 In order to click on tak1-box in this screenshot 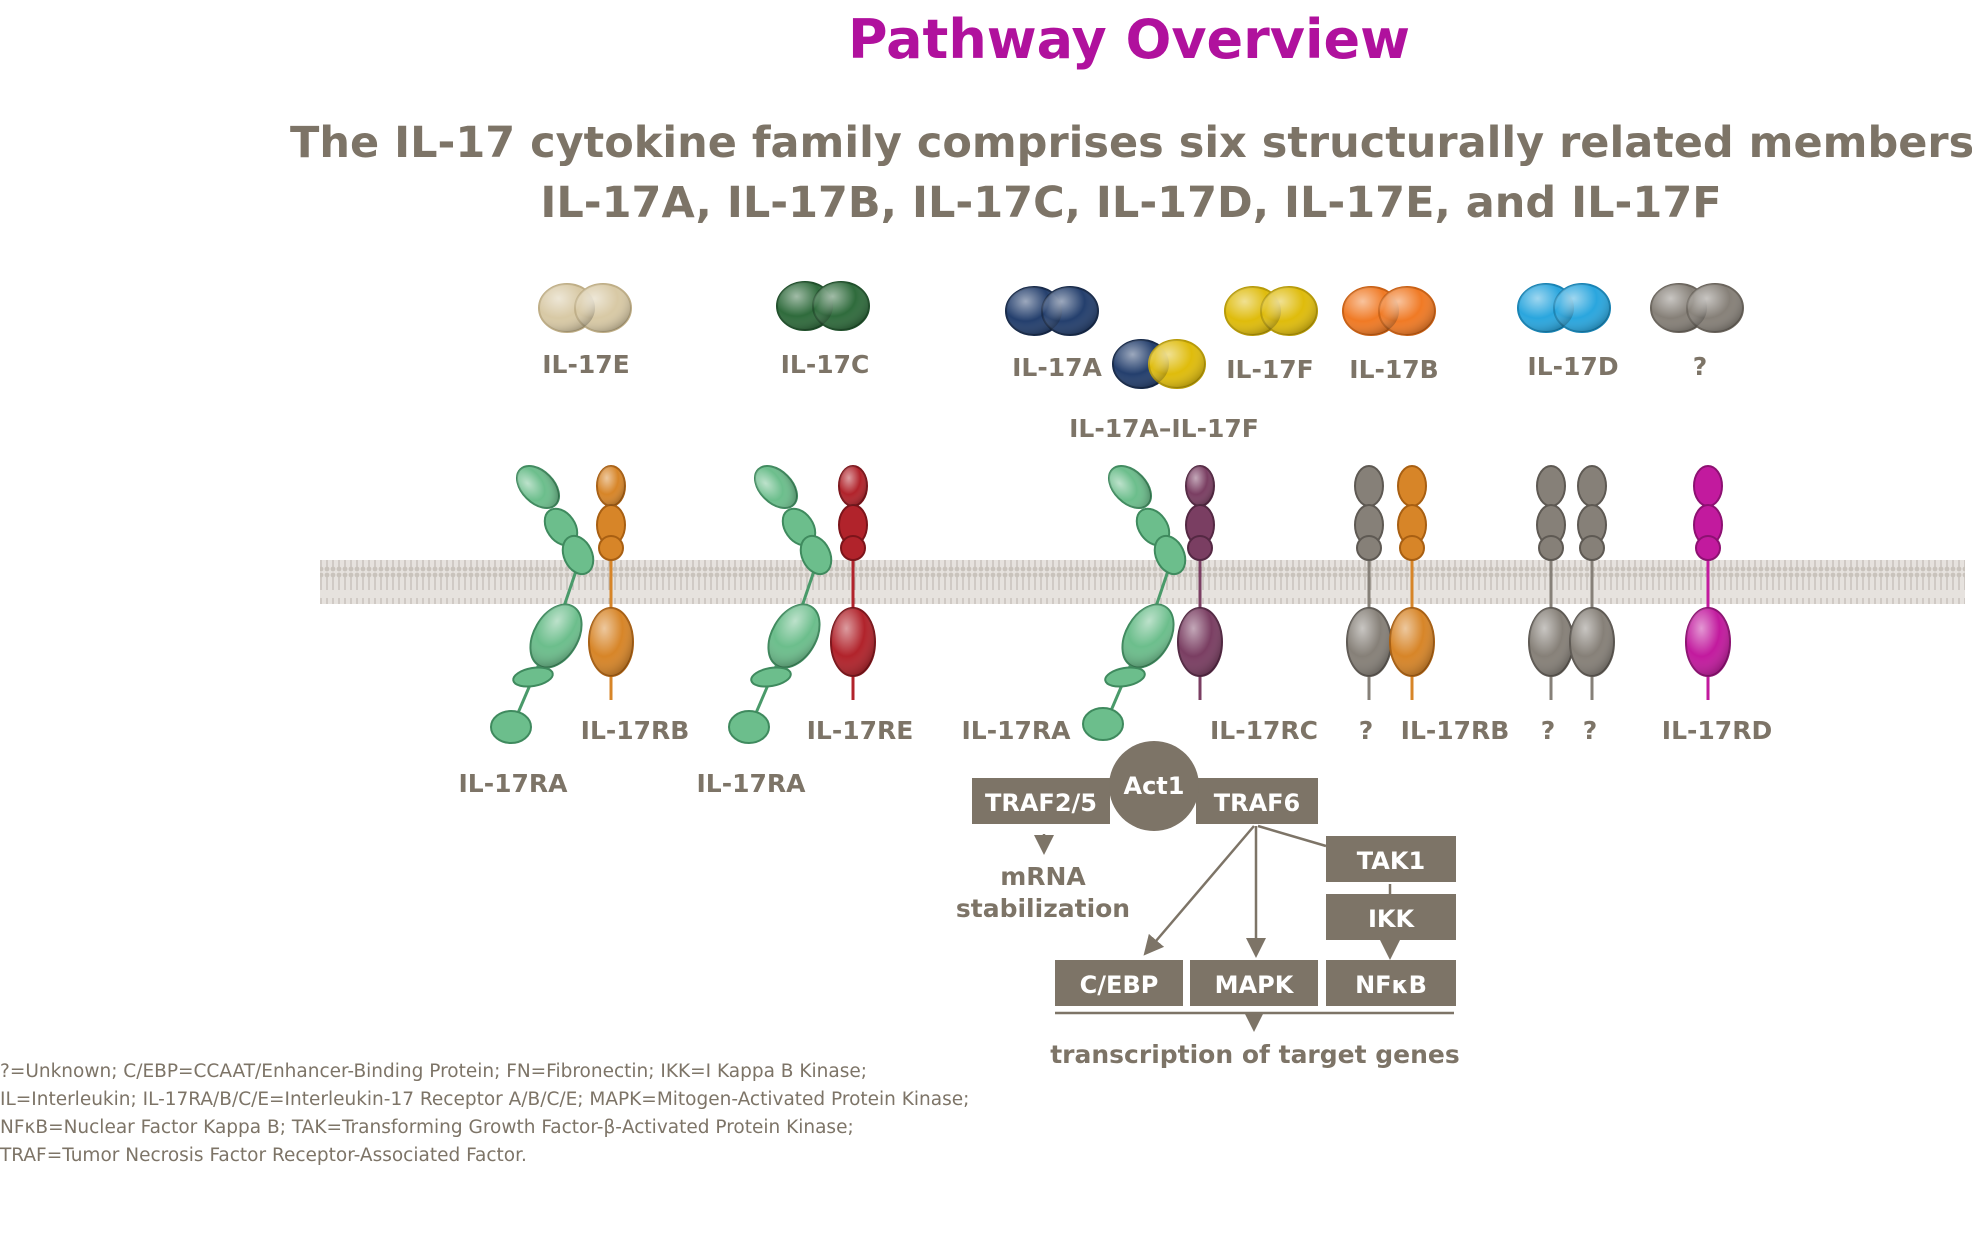, I will do `click(1391, 859)`.